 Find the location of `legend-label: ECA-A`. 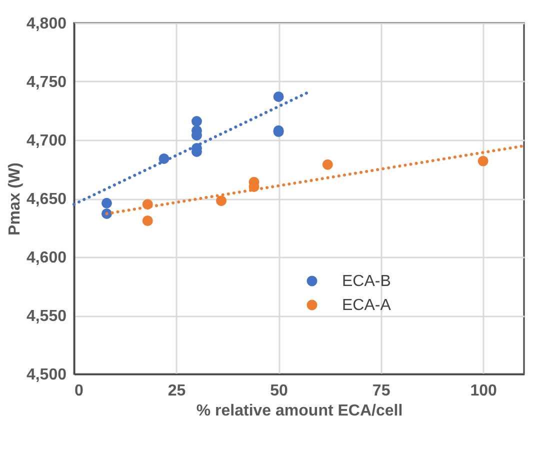

legend-label: ECA-A is located at coordinates (367, 305).